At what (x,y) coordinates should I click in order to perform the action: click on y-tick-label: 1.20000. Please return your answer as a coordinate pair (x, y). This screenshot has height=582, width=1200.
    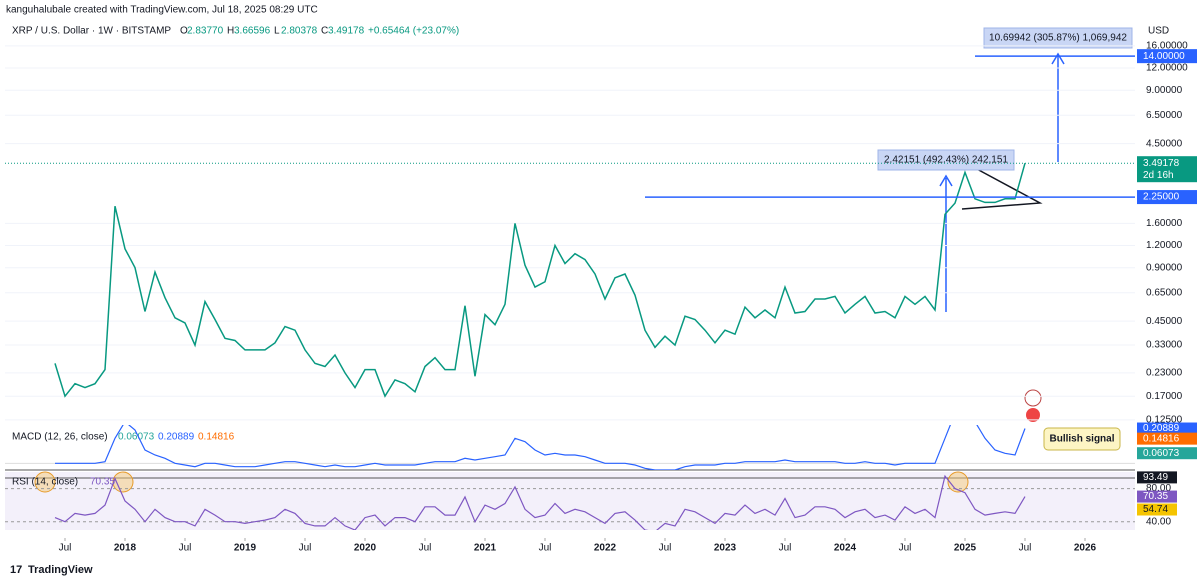
    Looking at the image, I should click on (1164, 245).